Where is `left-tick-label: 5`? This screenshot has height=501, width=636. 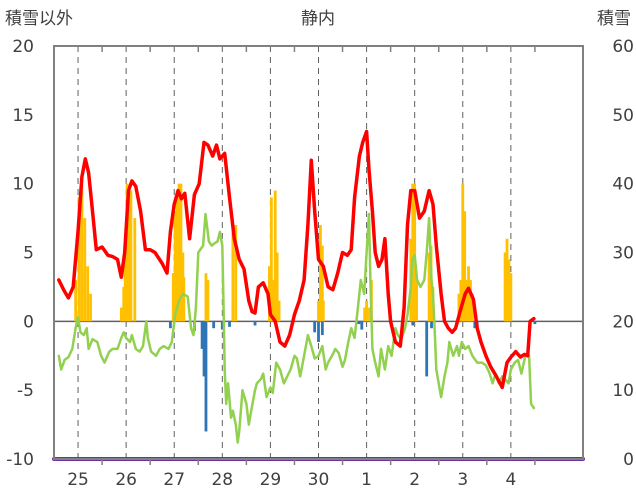
left-tick-label: 5 is located at coordinates (28, 254).